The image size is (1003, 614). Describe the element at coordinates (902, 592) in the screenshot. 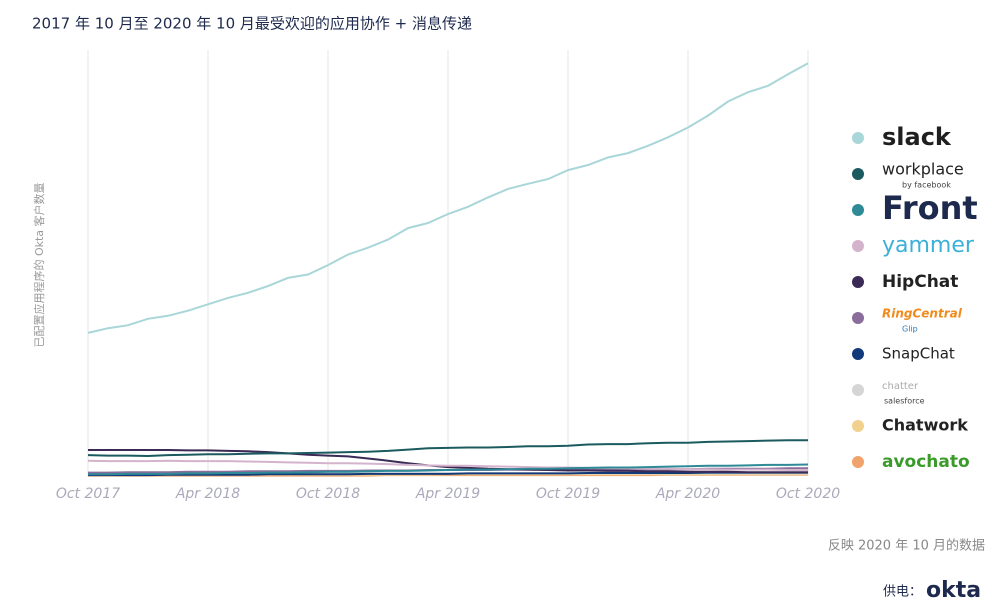

I see `footer-powered: 供电：` at that location.